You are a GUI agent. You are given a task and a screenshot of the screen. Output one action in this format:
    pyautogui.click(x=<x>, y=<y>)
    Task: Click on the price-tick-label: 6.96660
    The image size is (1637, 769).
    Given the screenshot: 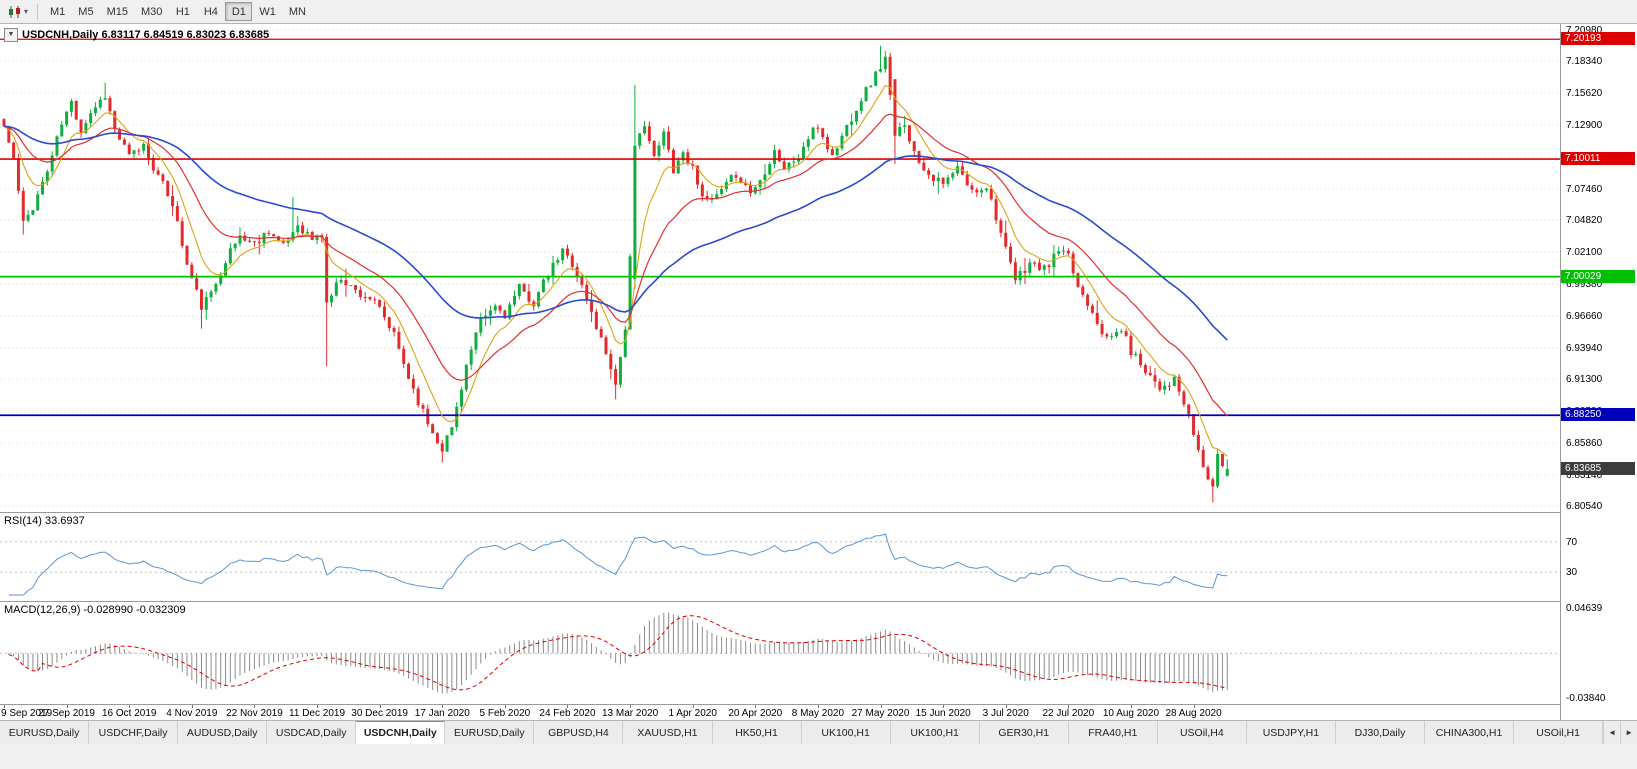 What is the action you would take?
    pyautogui.click(x=1584, y=317)
    